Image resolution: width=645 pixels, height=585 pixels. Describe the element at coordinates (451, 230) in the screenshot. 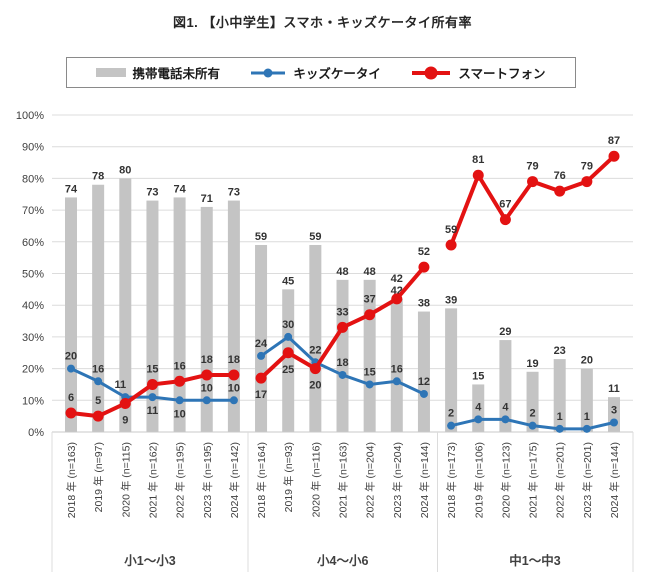

I see `smartphone-label: 59` at that location.